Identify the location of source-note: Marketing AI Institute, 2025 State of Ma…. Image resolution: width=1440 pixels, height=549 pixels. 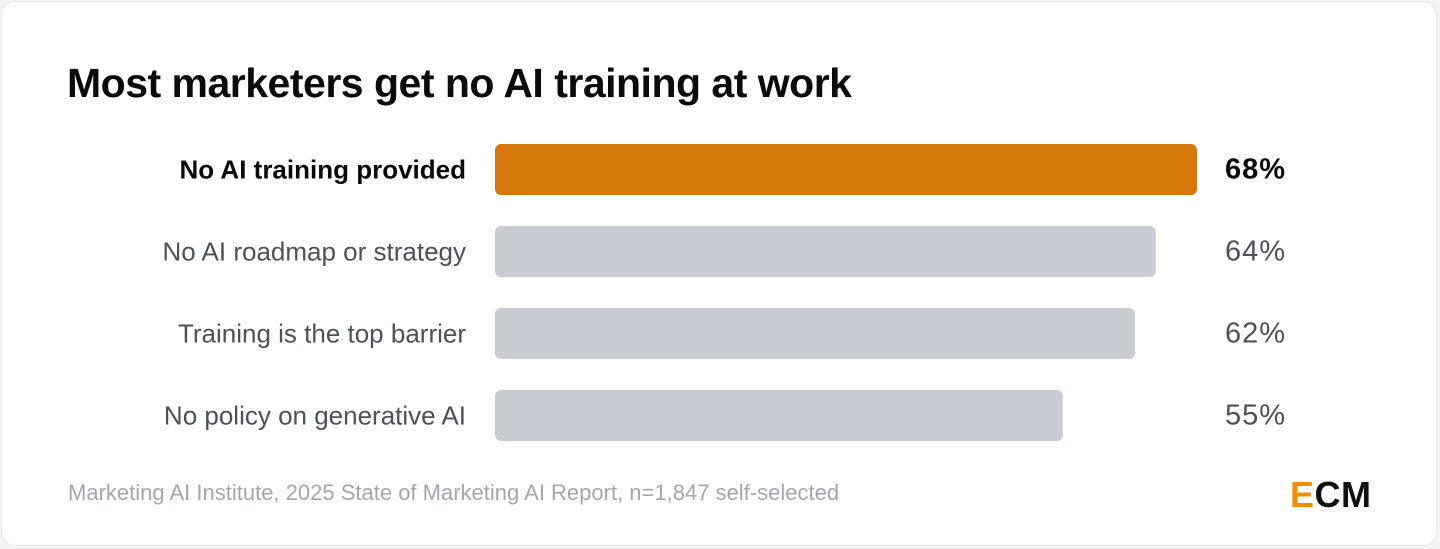
(454, 492).